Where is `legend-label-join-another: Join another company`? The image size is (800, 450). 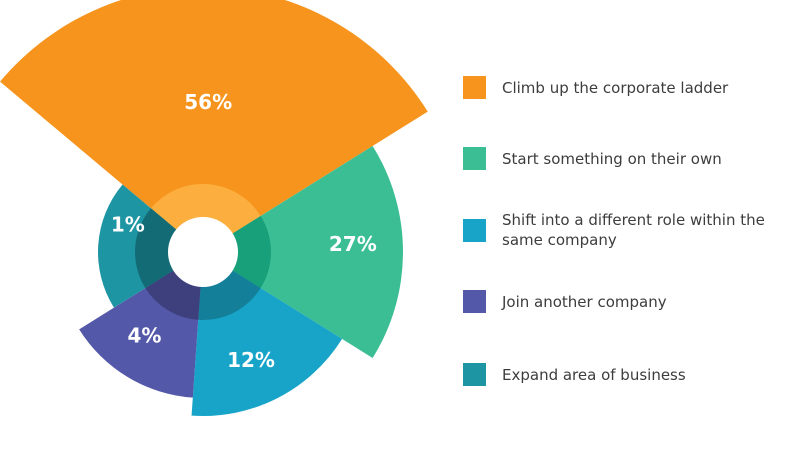 legend-label-join-another: Join another company is located at coordinates (584, 301).